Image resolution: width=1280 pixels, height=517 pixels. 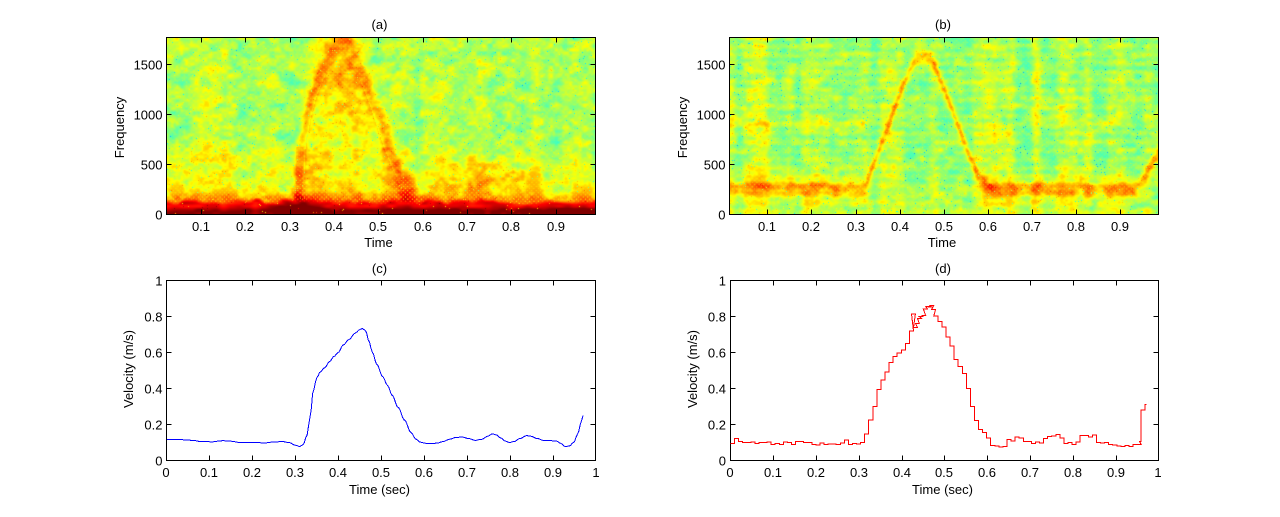 What do you see at coordinates (380, 24) in the screenshot?
I see `svg-text: (a)` at bounding box center [380, 24].